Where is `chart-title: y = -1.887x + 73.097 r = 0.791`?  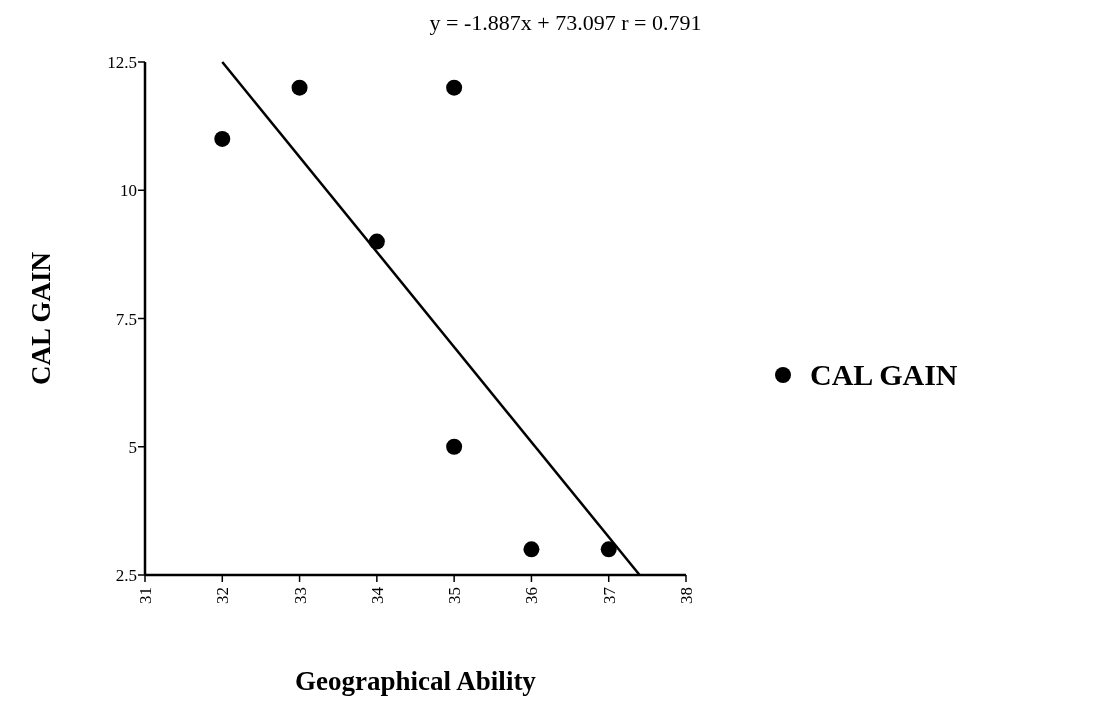 chart-title: y = -1.887x + 73.097 r = 0.791 is located at coordinates (565, 22).